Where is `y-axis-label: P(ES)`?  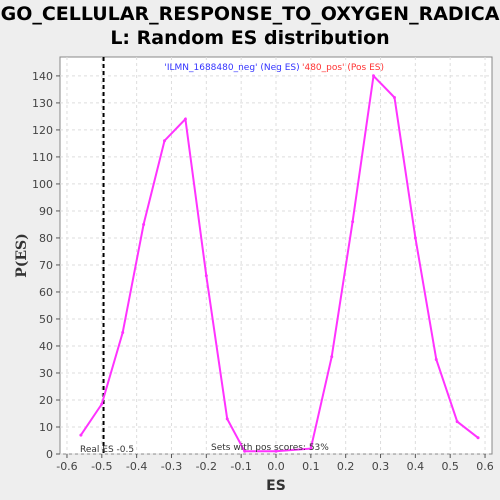 y-axis-label: P(ES) is located at coordinates (22, 255).